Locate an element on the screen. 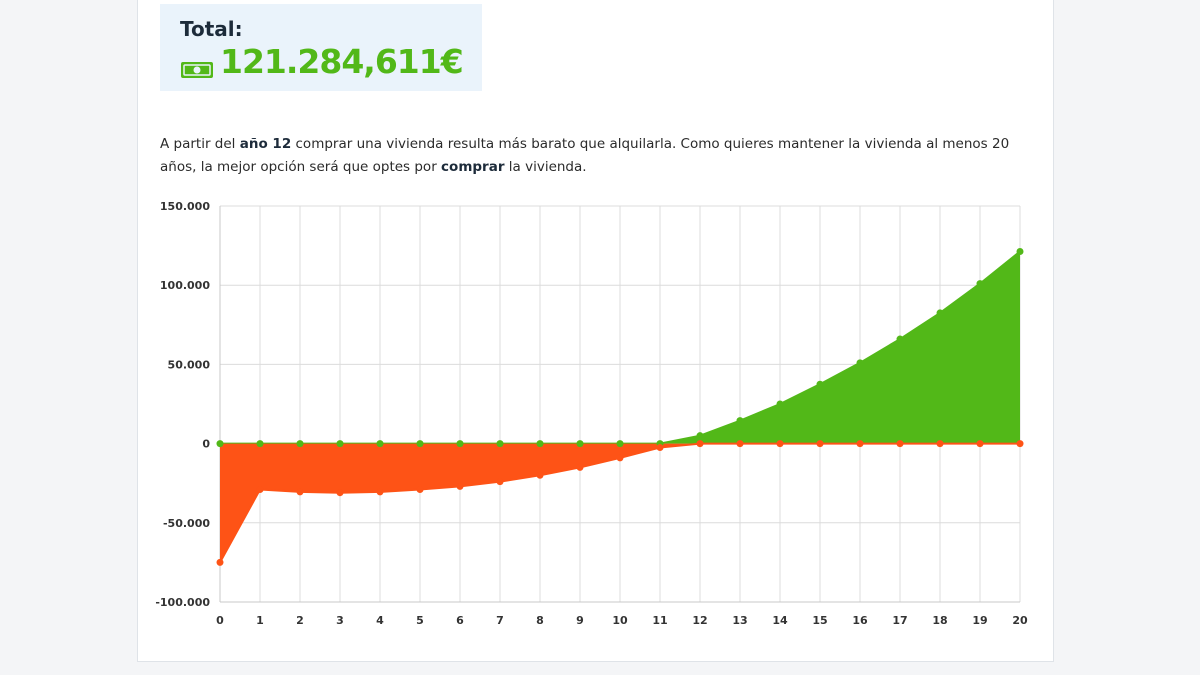 The image size is (1200, 675). desc-year-highlight: año 12 is located at coordinates (265, 144).